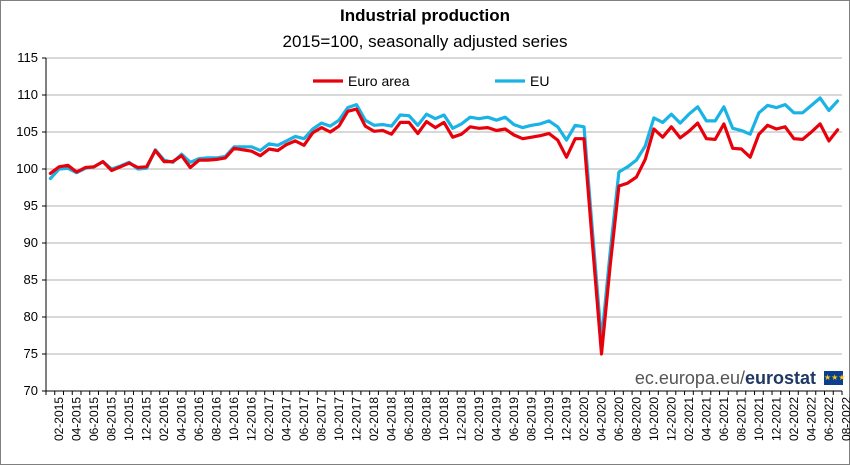 Image resolution: width=850 pixels, height=465 pixels. I want to click on brand-domain: ec.europa.eu/, so click(689, 378).